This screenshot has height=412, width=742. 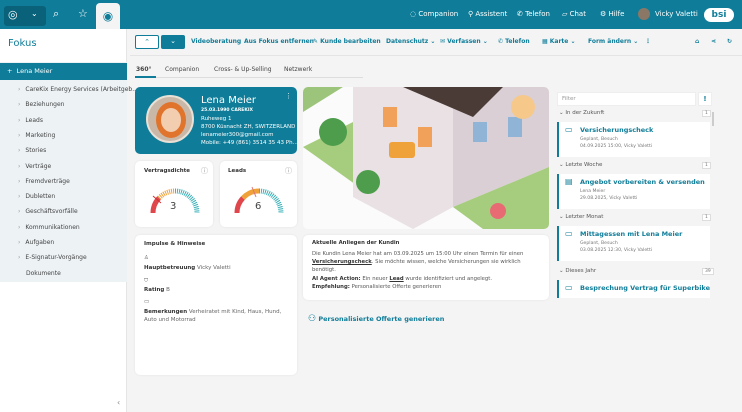 What do you see at coordinates (175, 244) in the screenshot?
I see `impulse-title: Impulse & Hinweise` at bounding box center [175, 244].